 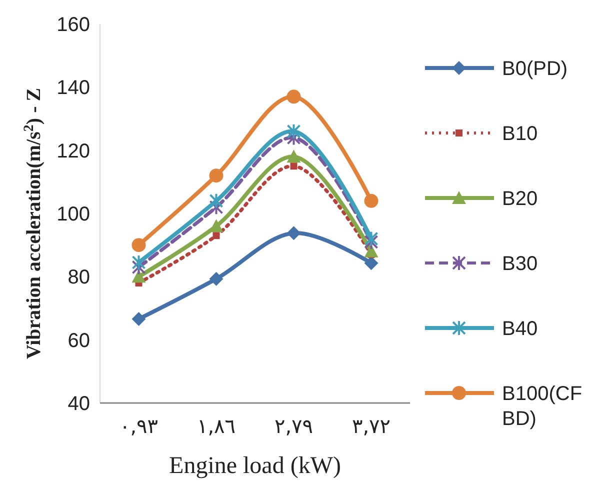 What do you see at coordinates (520, 199) in the screenshot?
I see `legend-label: B20` at bounding box center [520, 199].